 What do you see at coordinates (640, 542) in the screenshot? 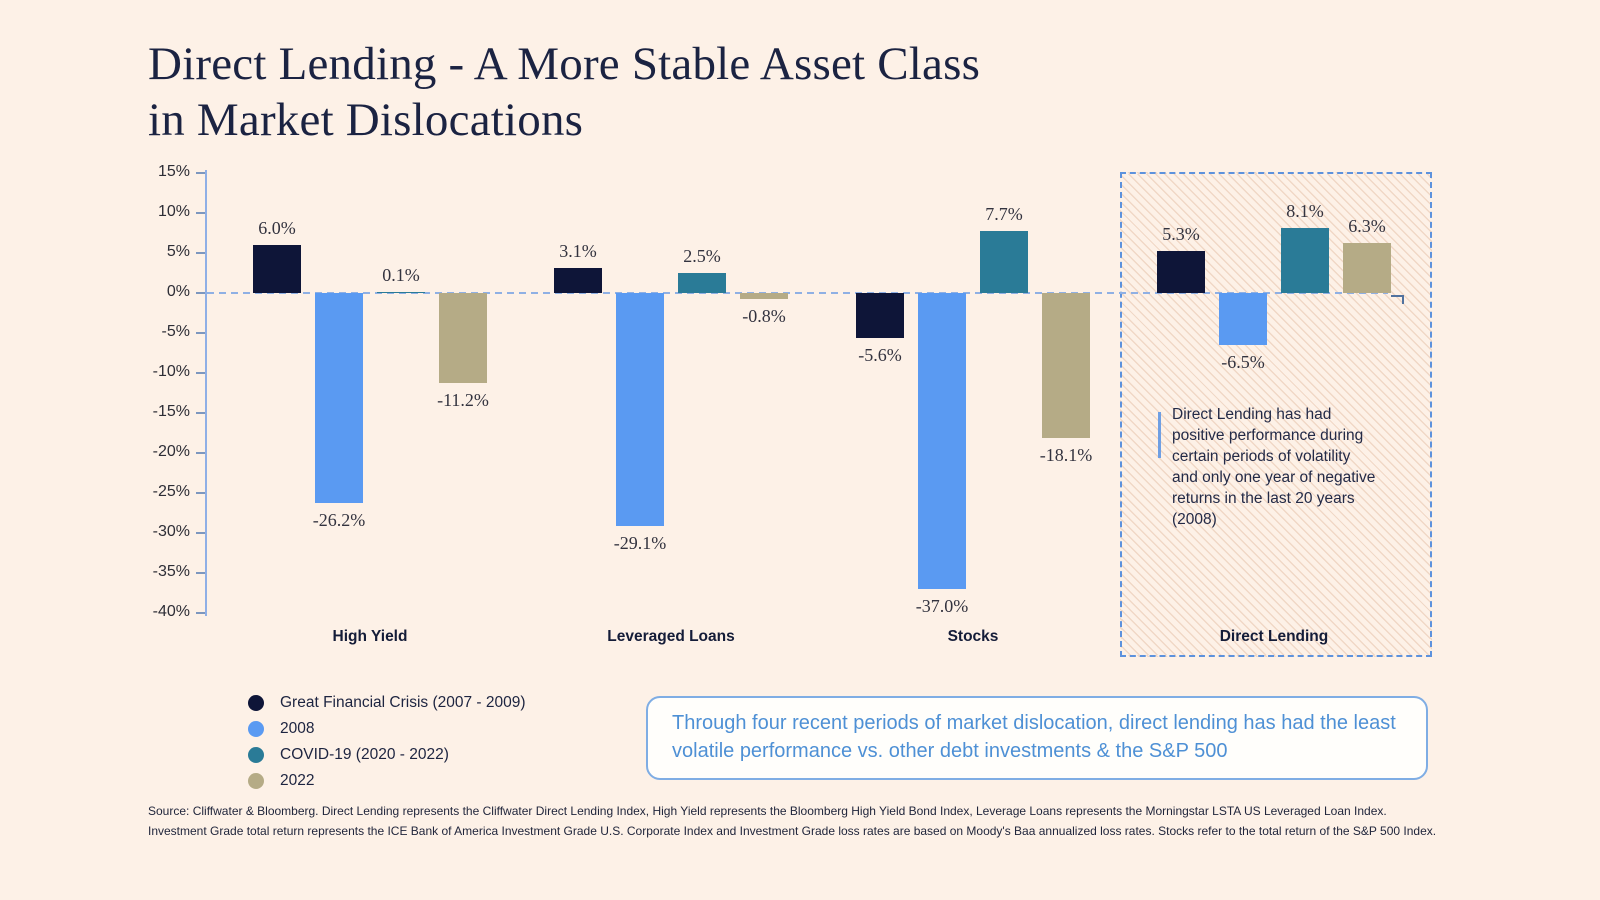
I see `bar-value-label: -29.1%` at bounding box center [640, 542].